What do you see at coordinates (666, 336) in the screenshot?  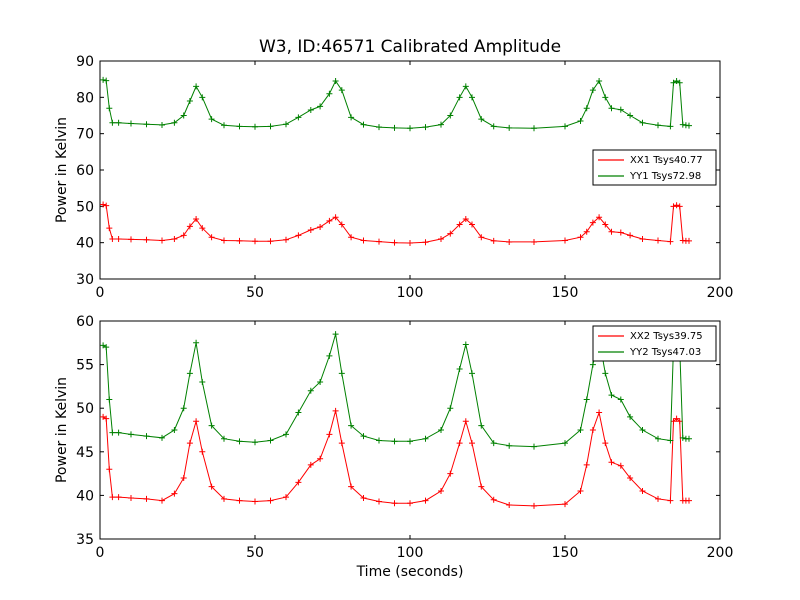 I see `legend-xx2-label: XX2 Tsys39.75` at bounding box center [666, 336].